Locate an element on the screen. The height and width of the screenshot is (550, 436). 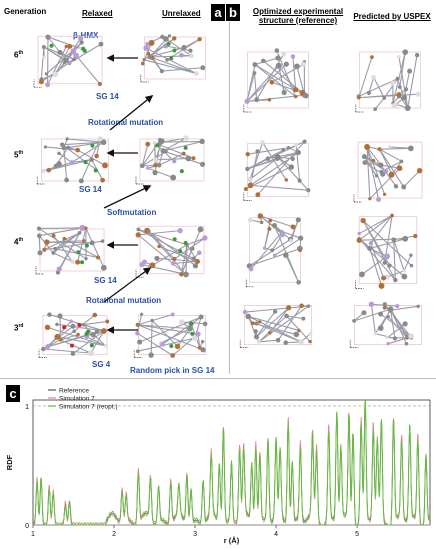
panel-letter-b: b is located at coordinates (233, 12).